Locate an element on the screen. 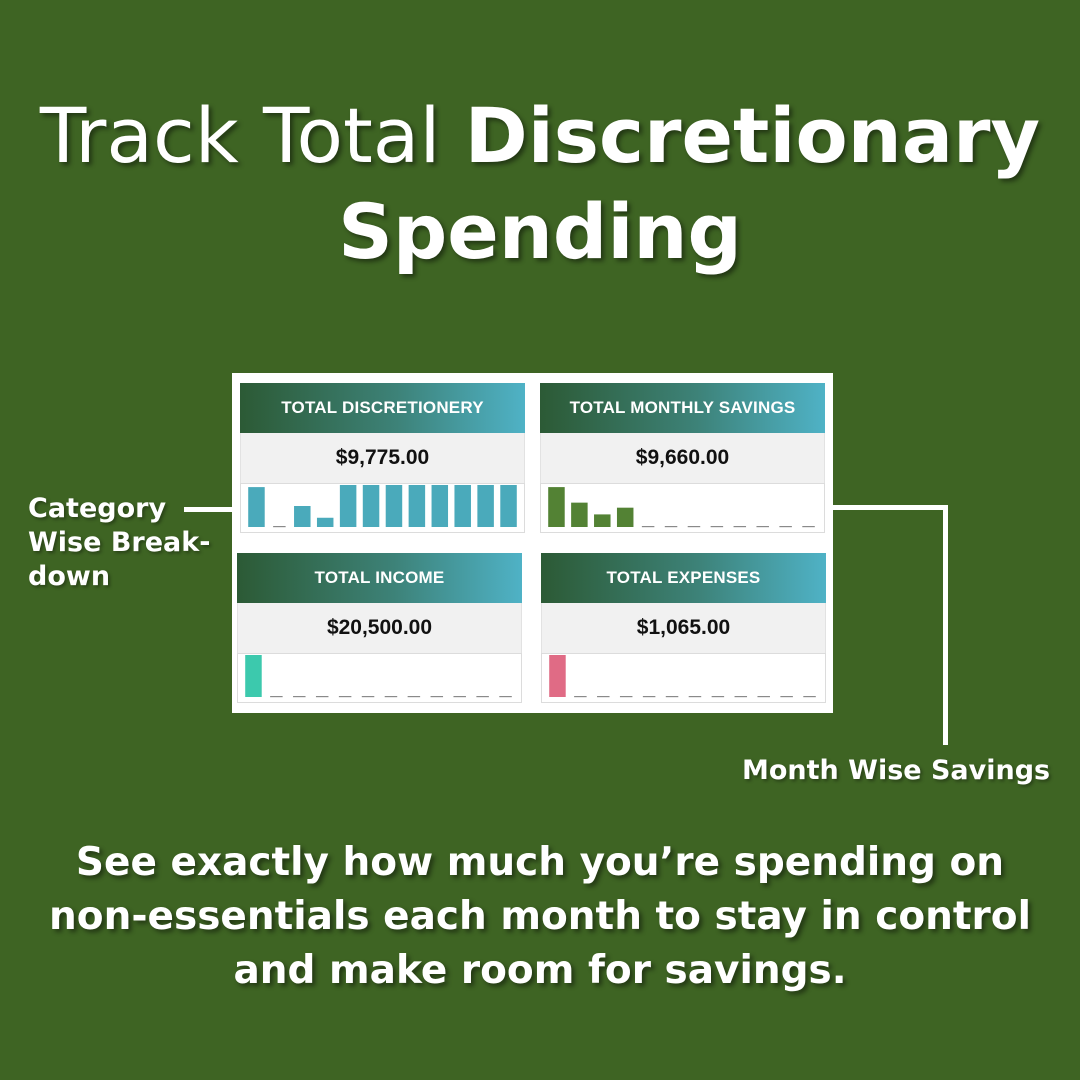 The image size is (1080, 1080). annotation-month-wise-savings: Month Wise Savings is located at coordinates (896, 770).